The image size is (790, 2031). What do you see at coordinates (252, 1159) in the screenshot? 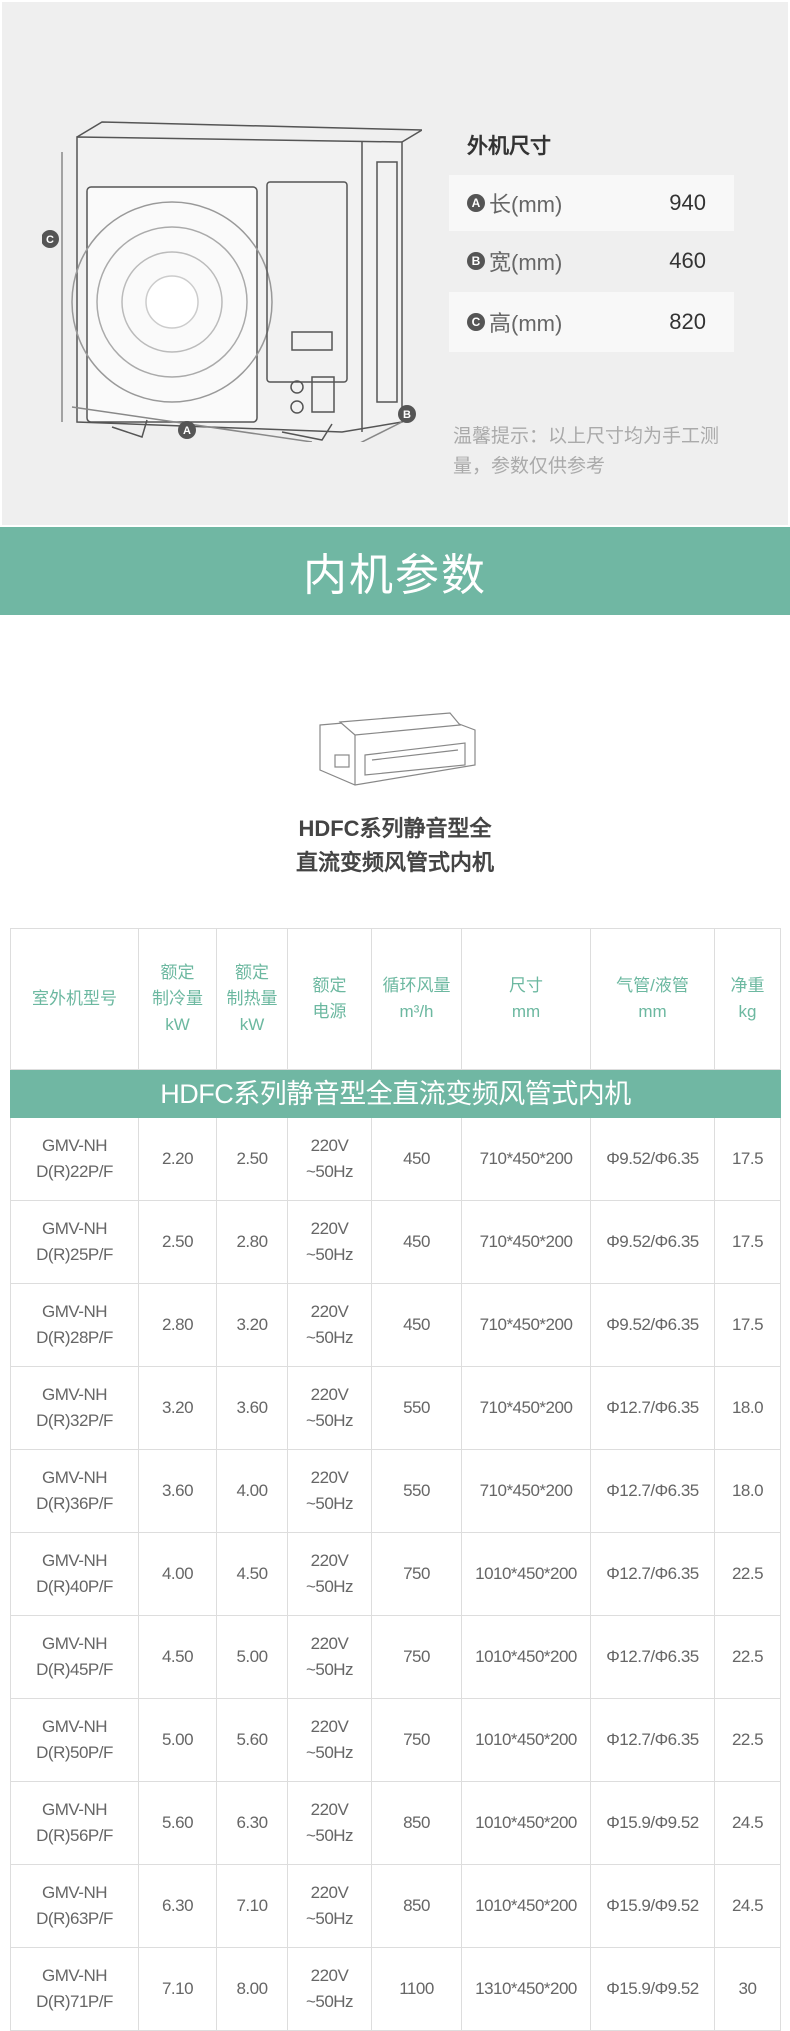
I see `table-cell: 2.50` at bounding box center [252, 1159].